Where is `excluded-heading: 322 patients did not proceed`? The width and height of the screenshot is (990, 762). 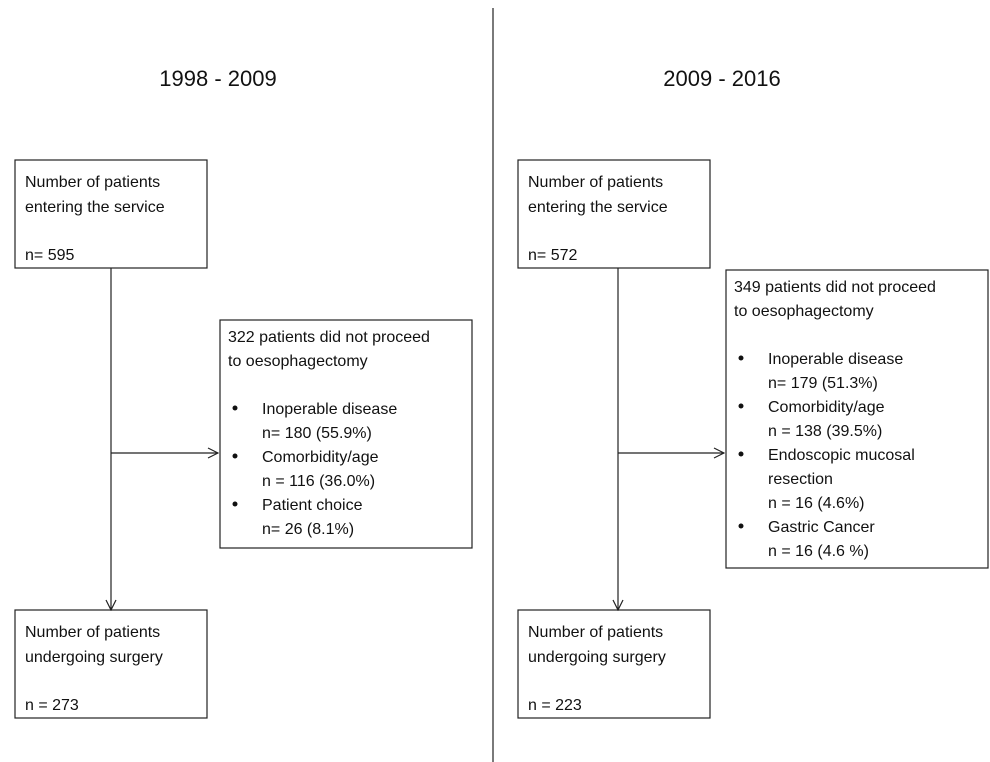
excluded-heading: 322 patients did not proceed is located at coordinates (329, 337).